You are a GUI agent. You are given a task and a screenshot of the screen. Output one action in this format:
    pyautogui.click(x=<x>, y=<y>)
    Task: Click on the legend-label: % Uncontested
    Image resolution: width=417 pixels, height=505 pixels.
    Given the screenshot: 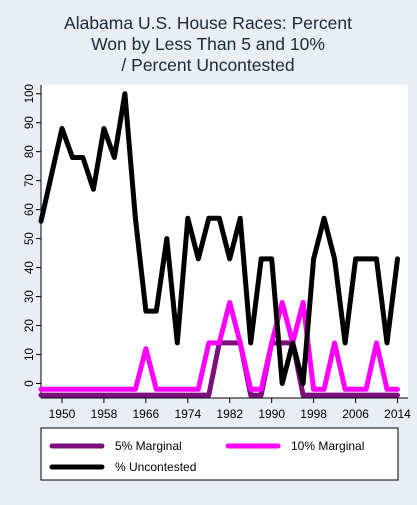 What is the action you would take?
    pyautogui.click(x=155, y=467)
    